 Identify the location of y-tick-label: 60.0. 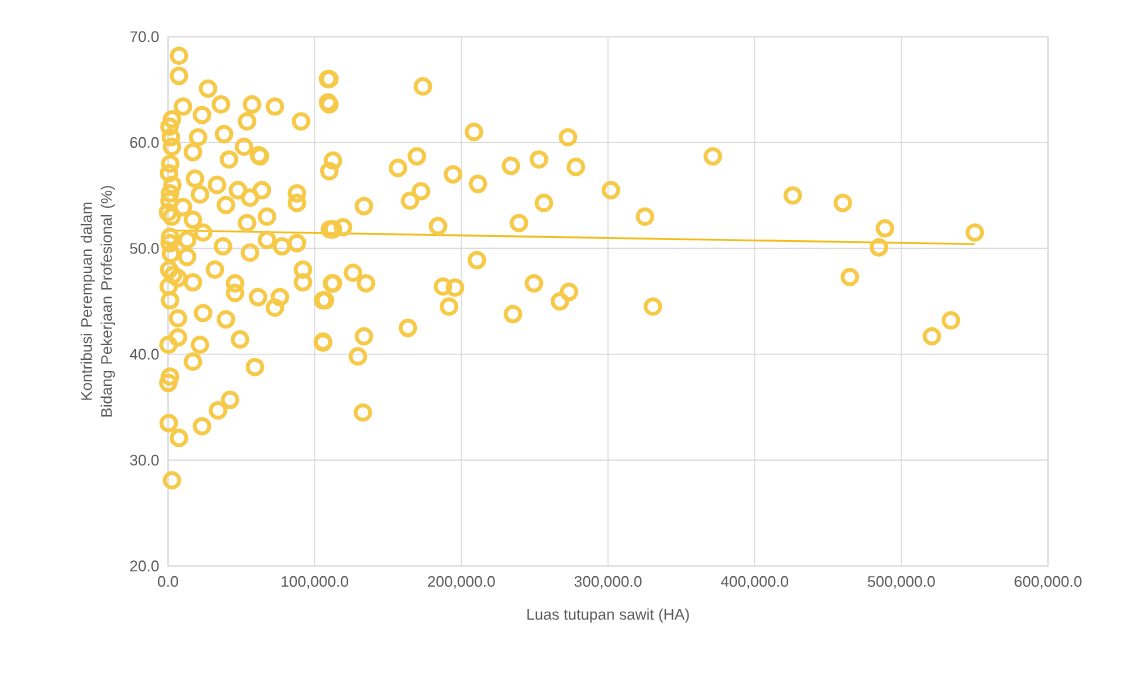
(144, 142).